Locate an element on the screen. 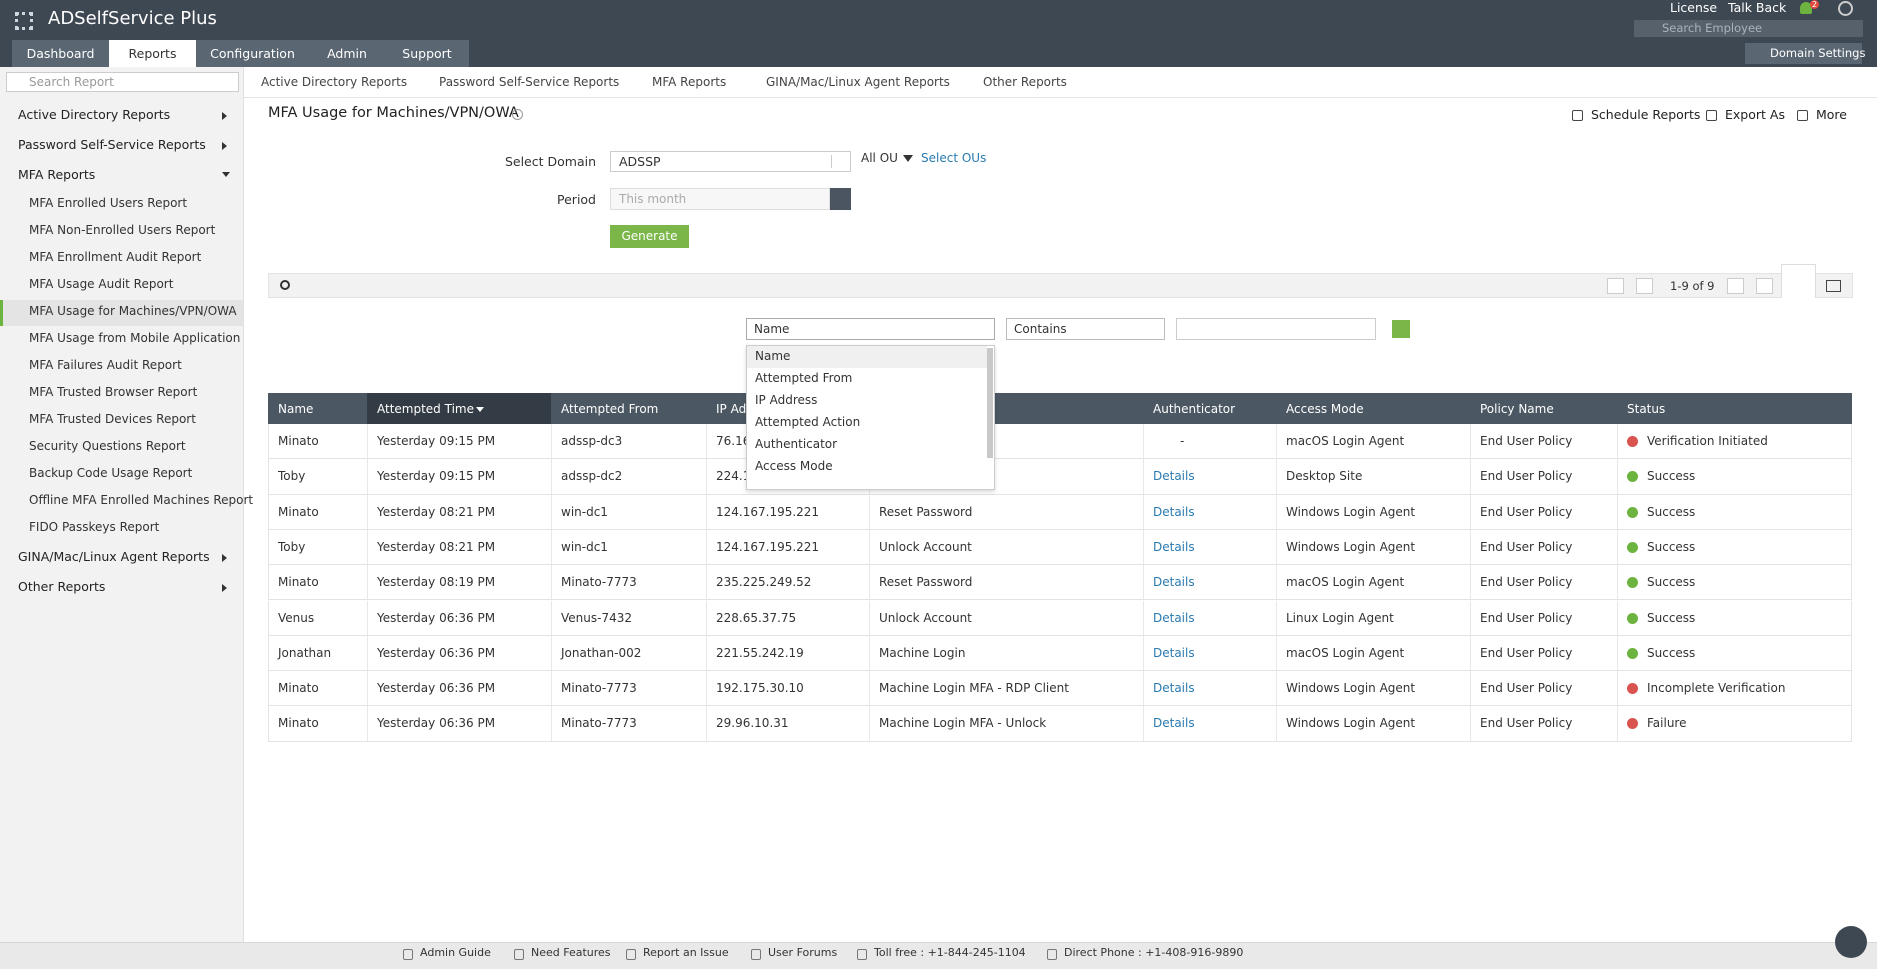 This screenshot has height=969, width=1877. sidebar-item: MFA Failures Audit Report is located at coordinates (105, 365).